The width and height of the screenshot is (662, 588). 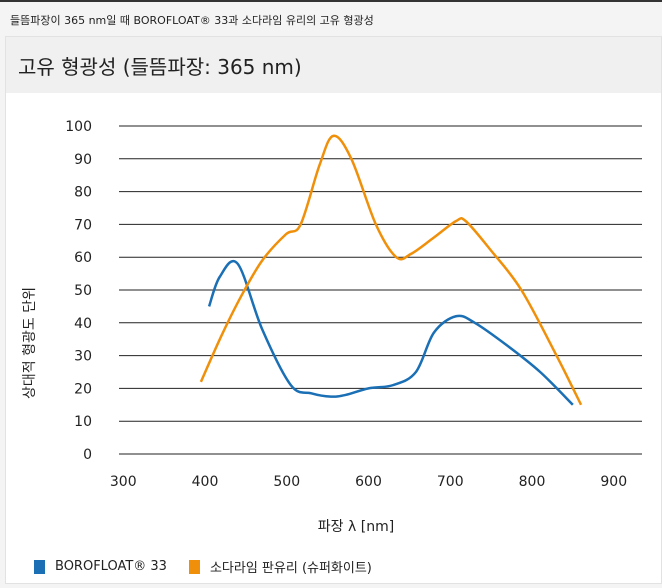 What do you see at coordinates (390, 332) in the screenshot?
I see `series-line-borofloat` at bounding box center [390, 332].